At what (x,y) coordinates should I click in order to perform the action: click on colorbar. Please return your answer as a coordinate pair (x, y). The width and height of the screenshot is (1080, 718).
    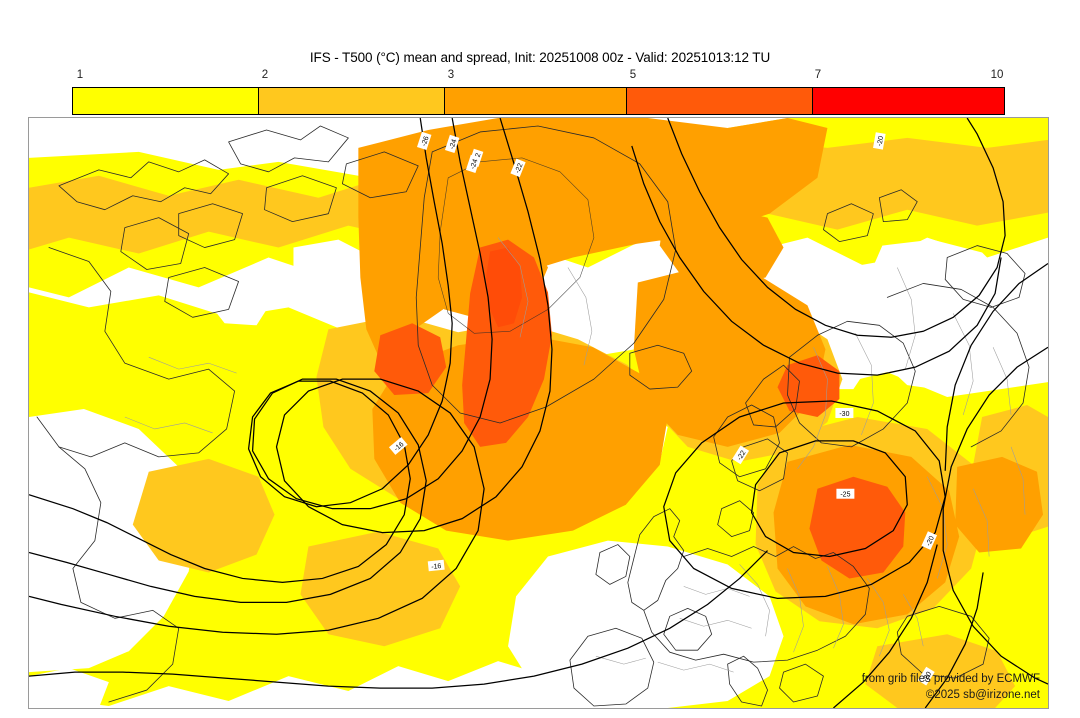
    Looking at the image, I should click on (538, 101).